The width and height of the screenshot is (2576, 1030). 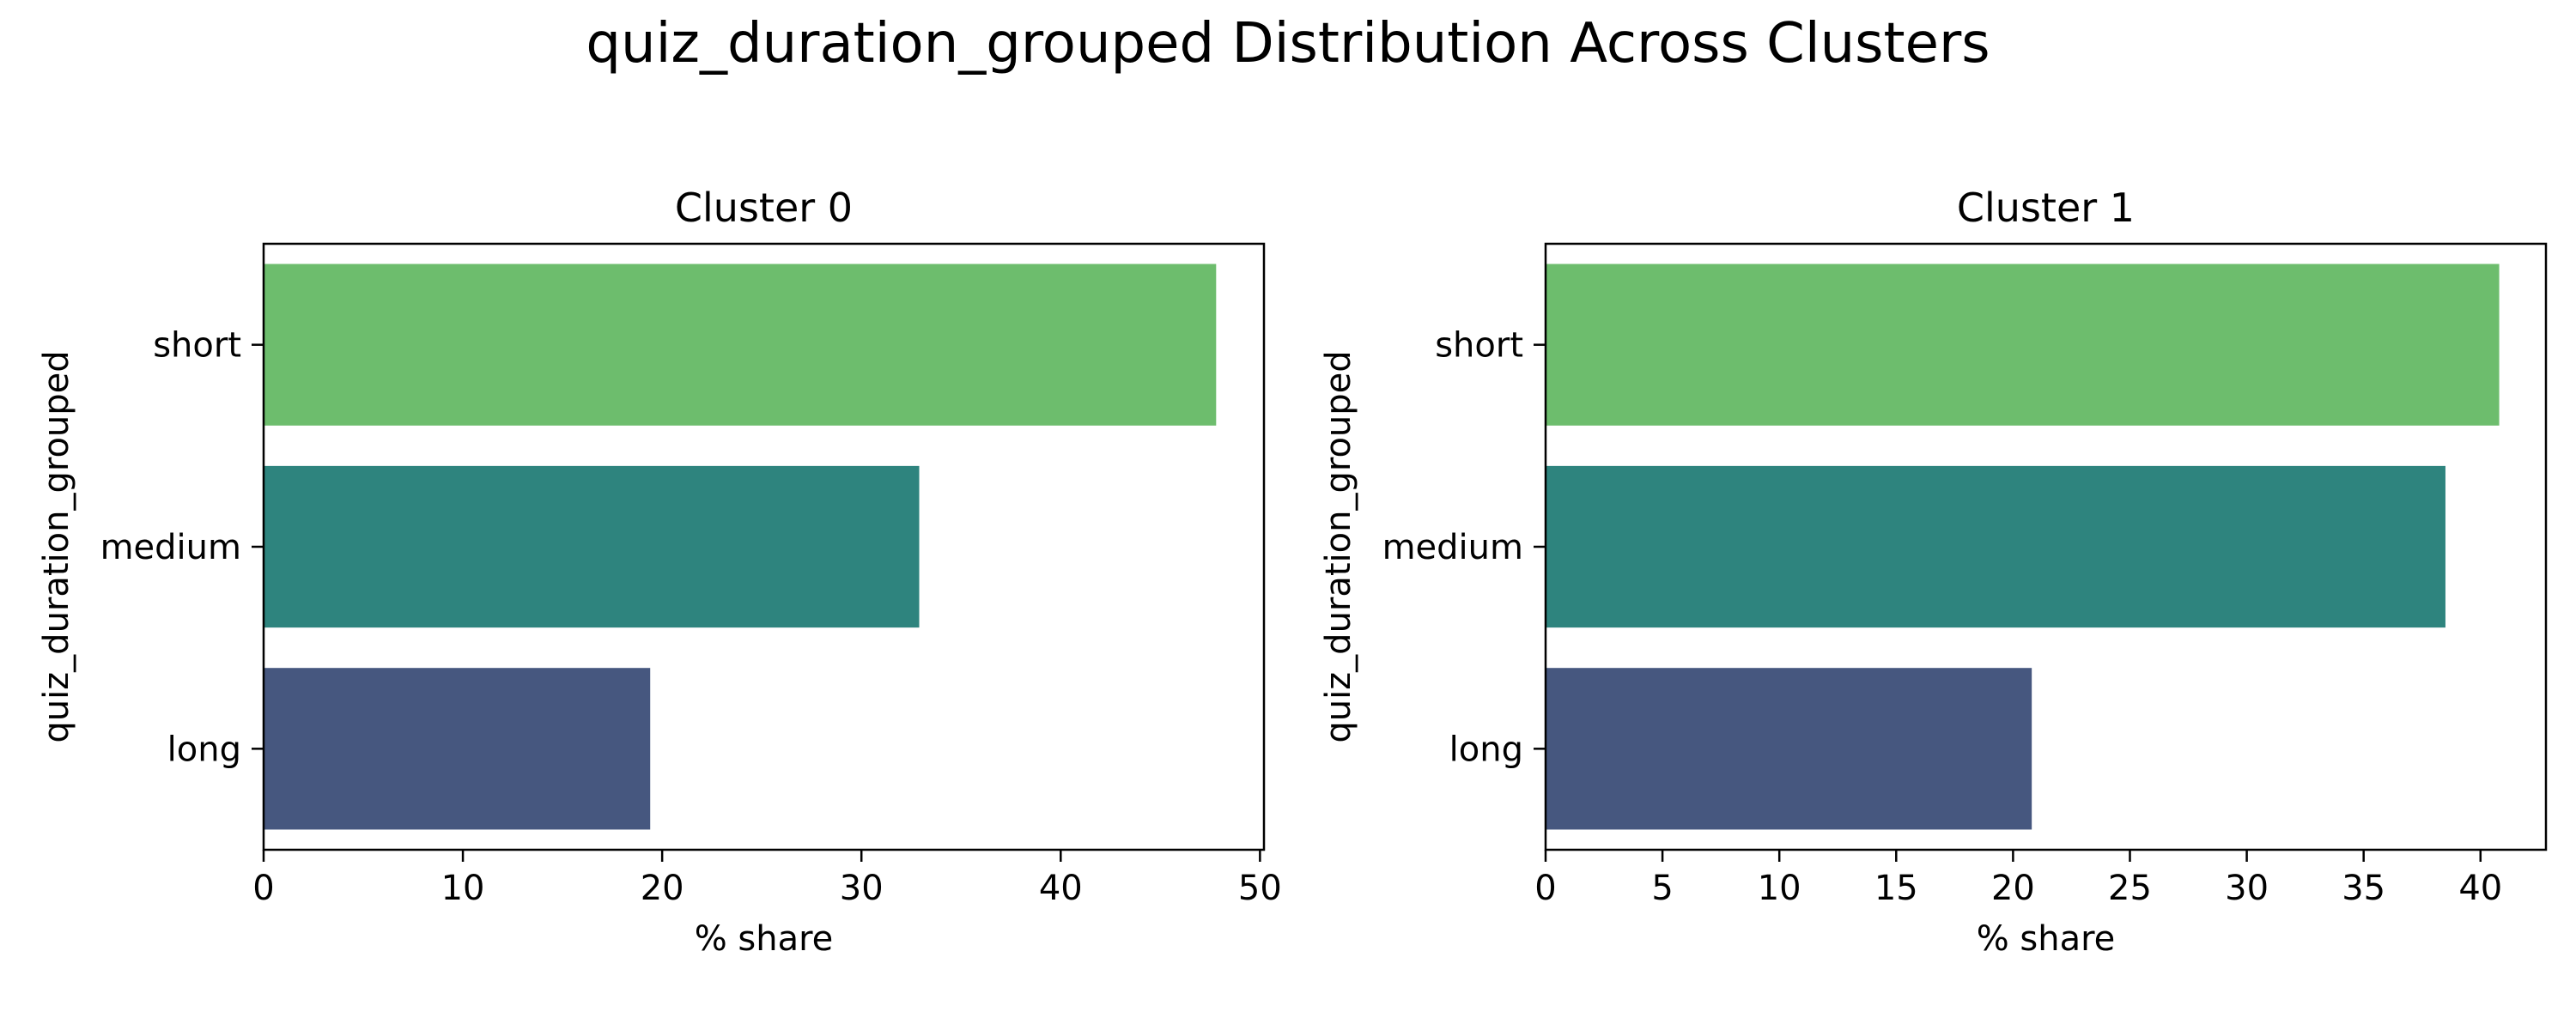 I want to click on subplot-title: Cluster 0, so click(x=764, y=208).